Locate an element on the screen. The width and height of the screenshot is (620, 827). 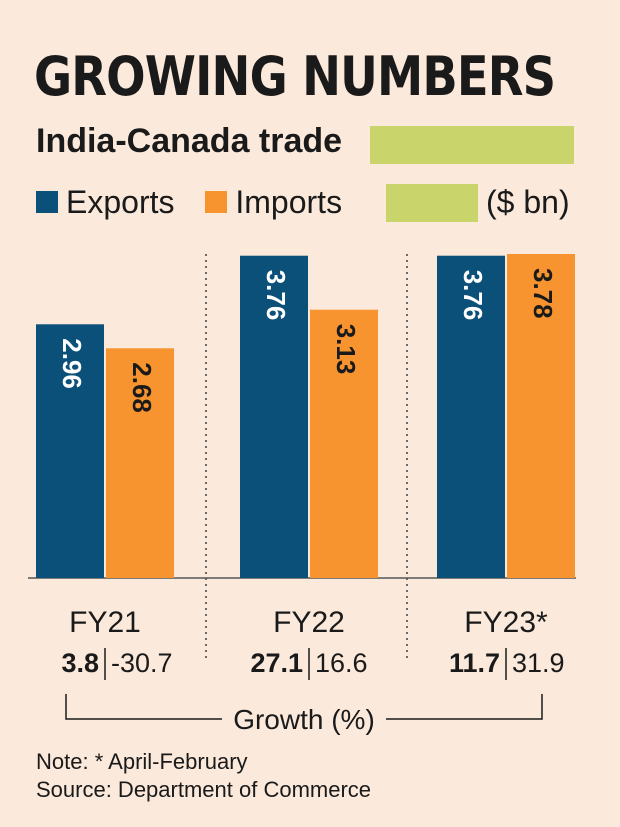
legend-label-exports: Exports is located at coordinates (120, 202).